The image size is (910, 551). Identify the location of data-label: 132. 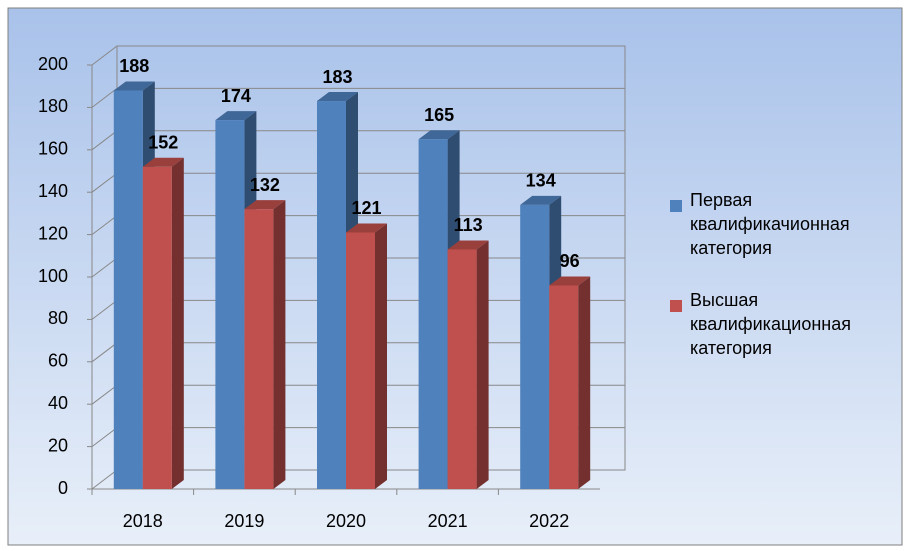
(265, 185).